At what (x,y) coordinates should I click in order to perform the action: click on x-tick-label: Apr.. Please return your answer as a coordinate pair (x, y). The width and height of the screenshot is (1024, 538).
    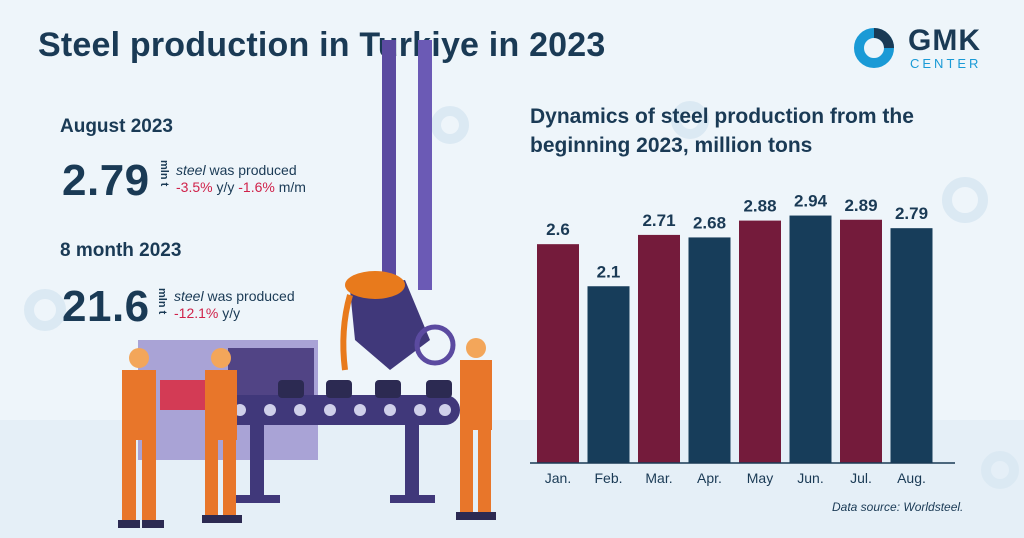
    Looking at the image, I should click on (709, 478).